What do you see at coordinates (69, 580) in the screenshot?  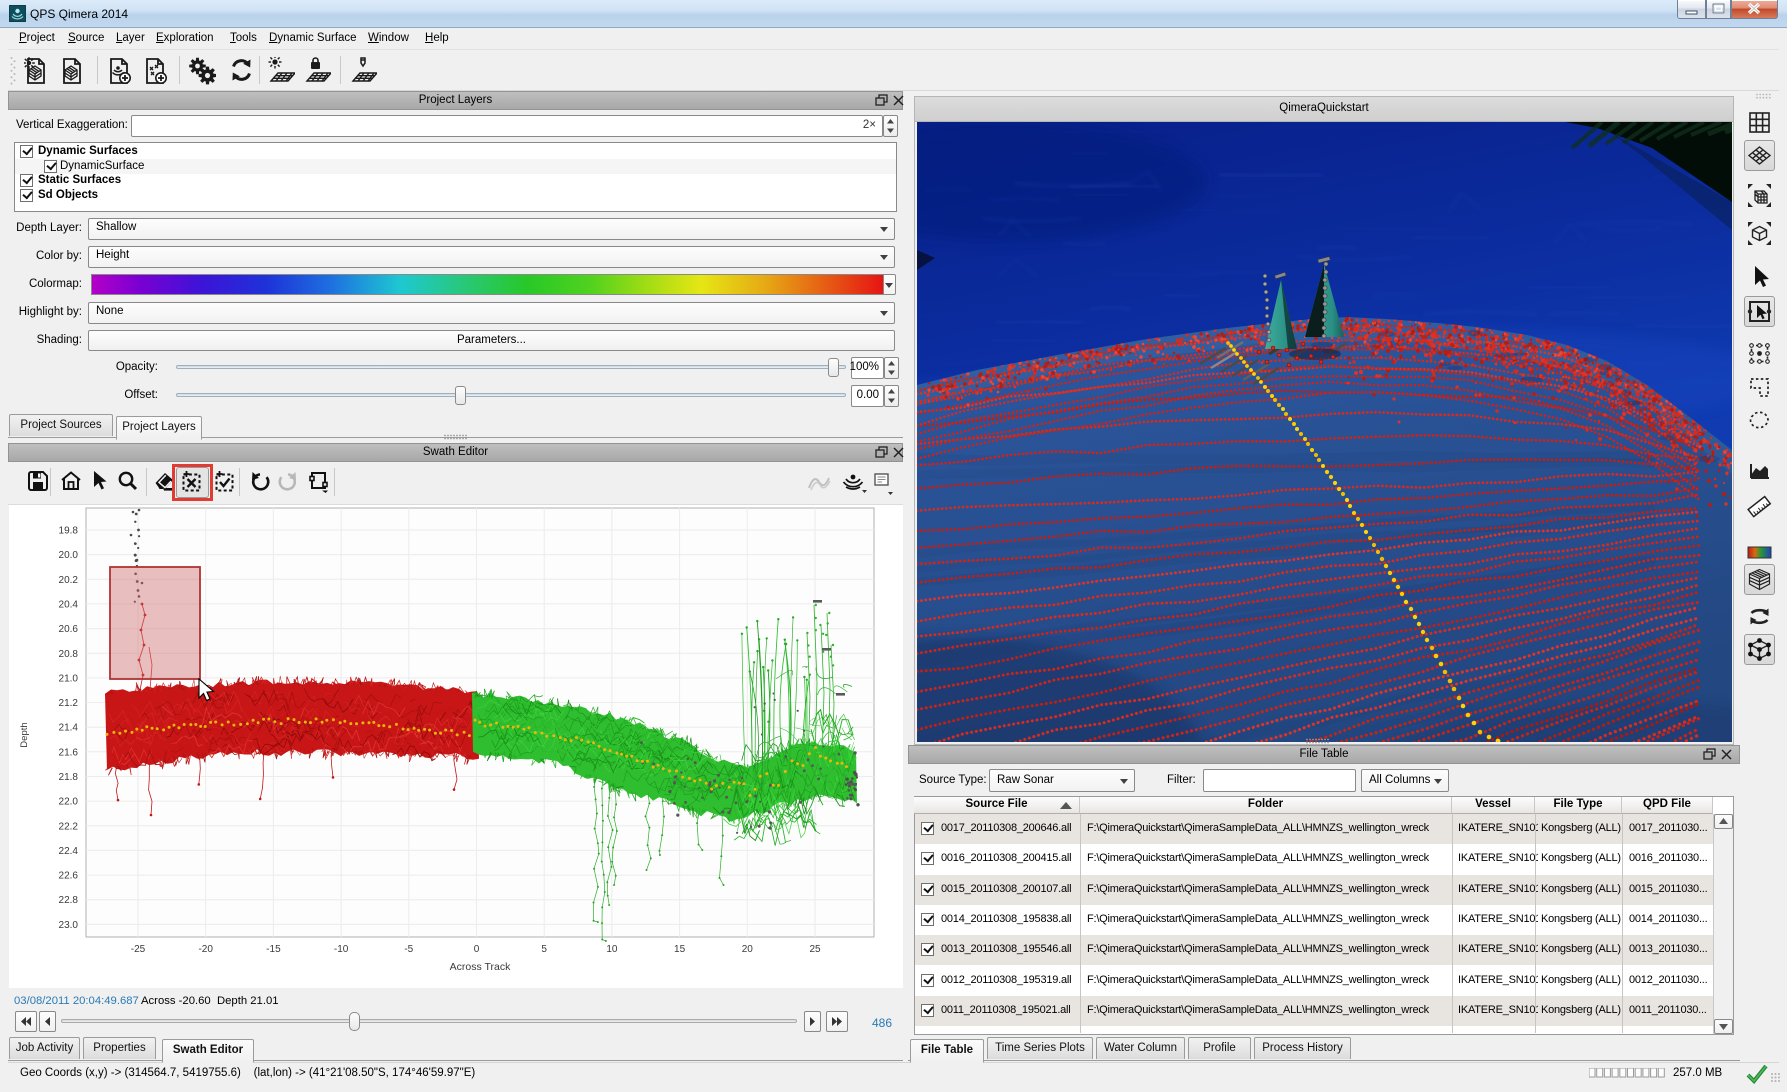 I see `svg-text: 20.2` at bounding box center [69, 580].